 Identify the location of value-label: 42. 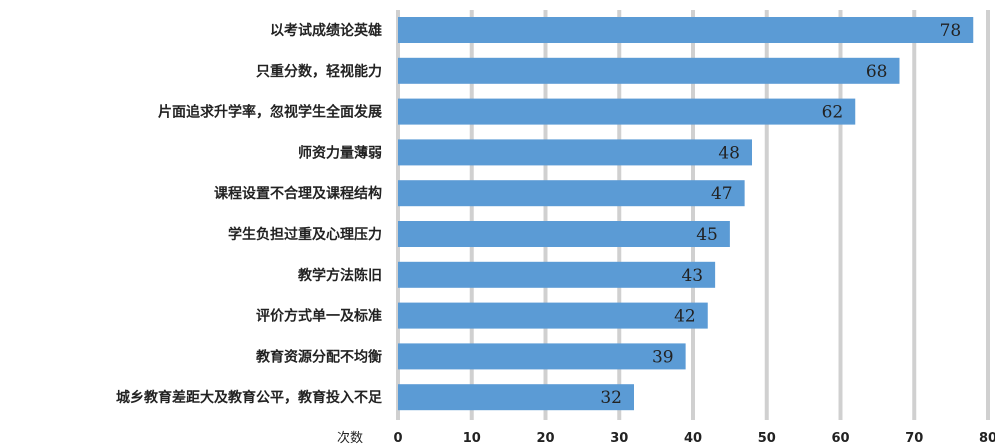
(685, 317).